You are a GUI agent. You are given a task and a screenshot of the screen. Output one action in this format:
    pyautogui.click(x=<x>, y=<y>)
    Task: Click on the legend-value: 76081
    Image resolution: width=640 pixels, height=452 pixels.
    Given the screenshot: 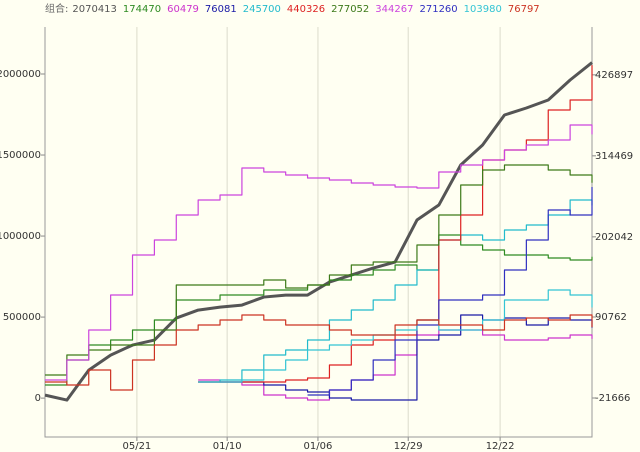 What is the action you would take?
    pyautogui.click(x=221, y=9)
    